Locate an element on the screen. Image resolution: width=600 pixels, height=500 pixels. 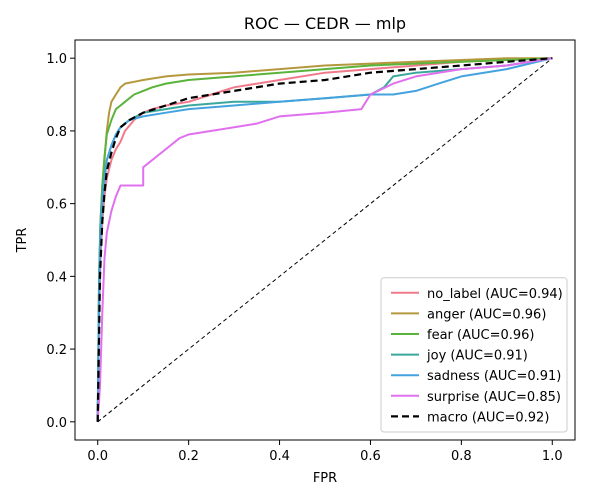
y-tick-label-4: 0.8 is located at coordinates (56, 132).